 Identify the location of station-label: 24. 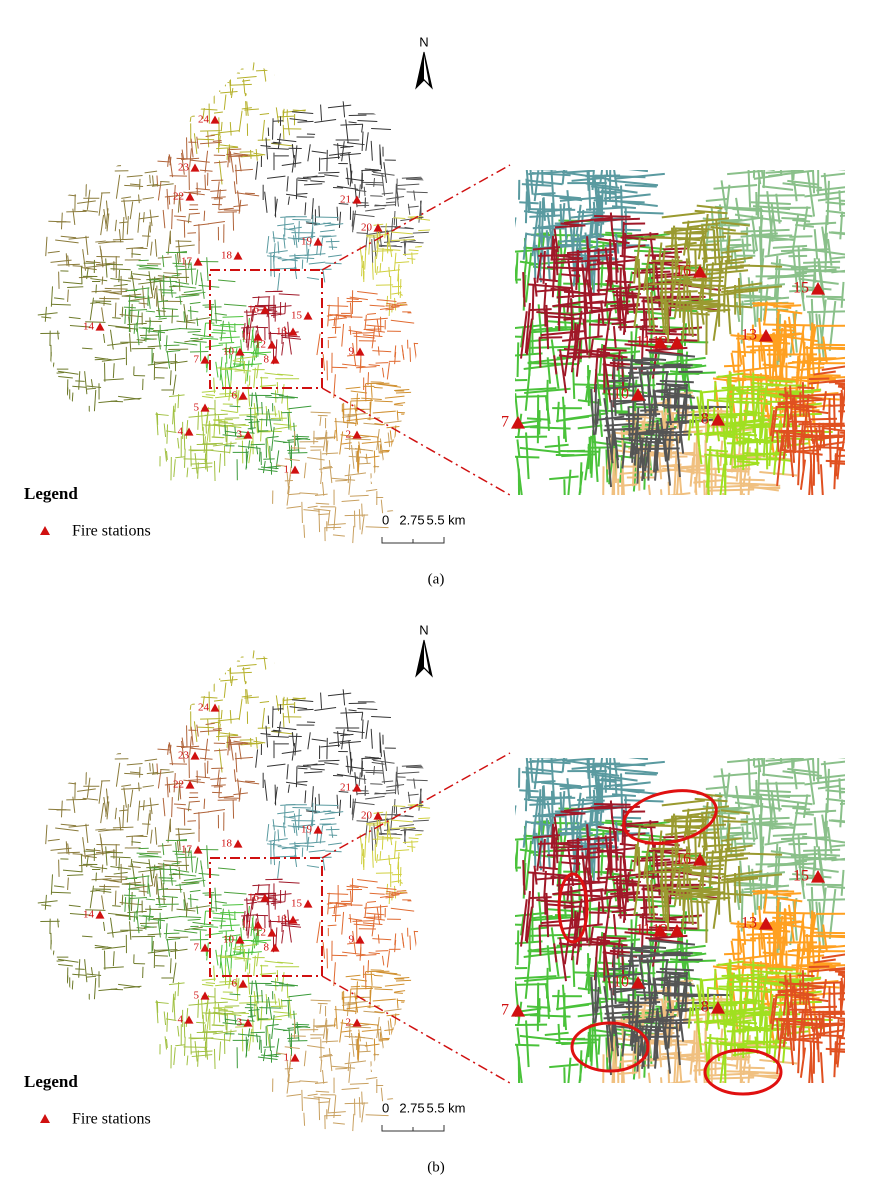
(204, 120).